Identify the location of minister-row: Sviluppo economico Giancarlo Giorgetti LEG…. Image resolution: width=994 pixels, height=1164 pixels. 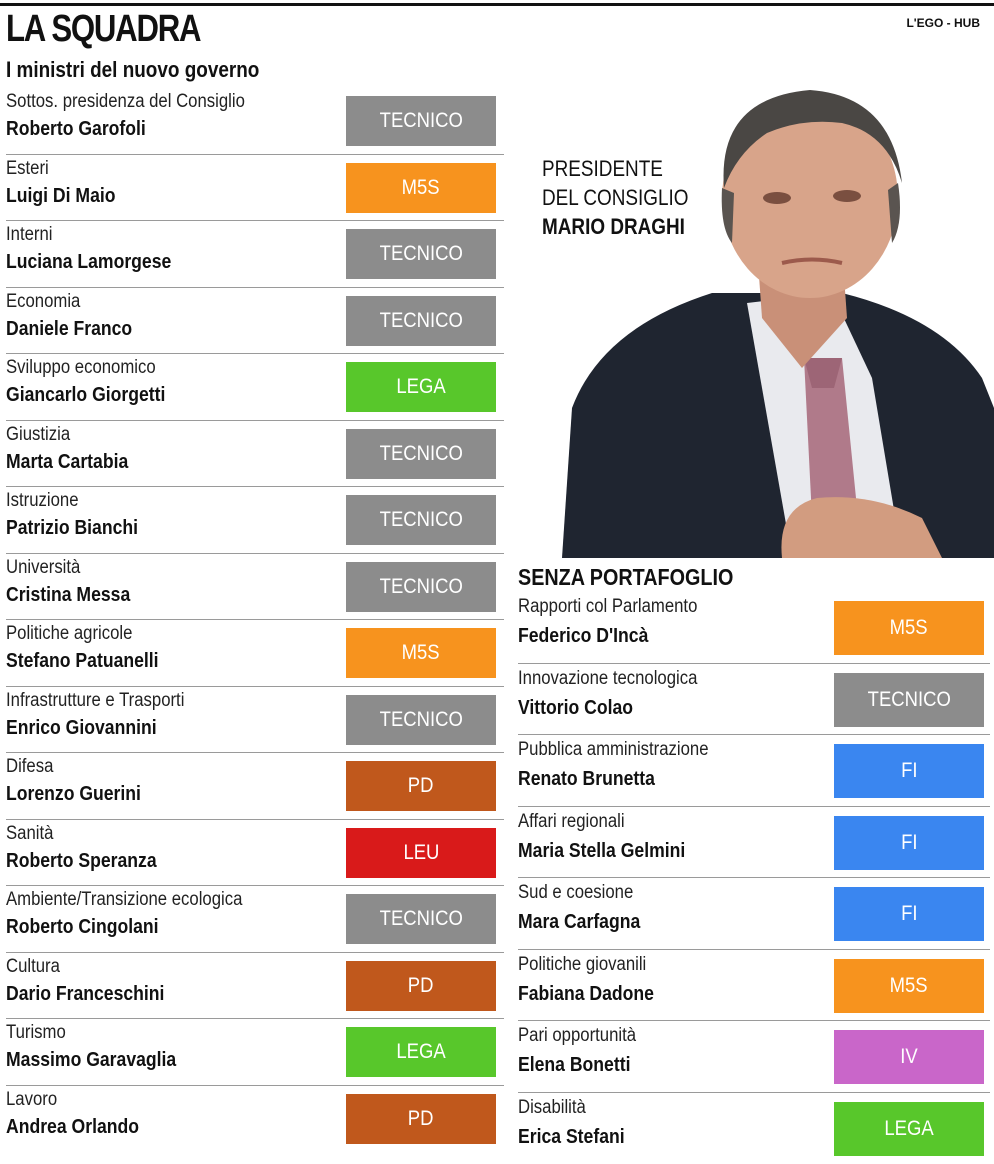
(255, 387).